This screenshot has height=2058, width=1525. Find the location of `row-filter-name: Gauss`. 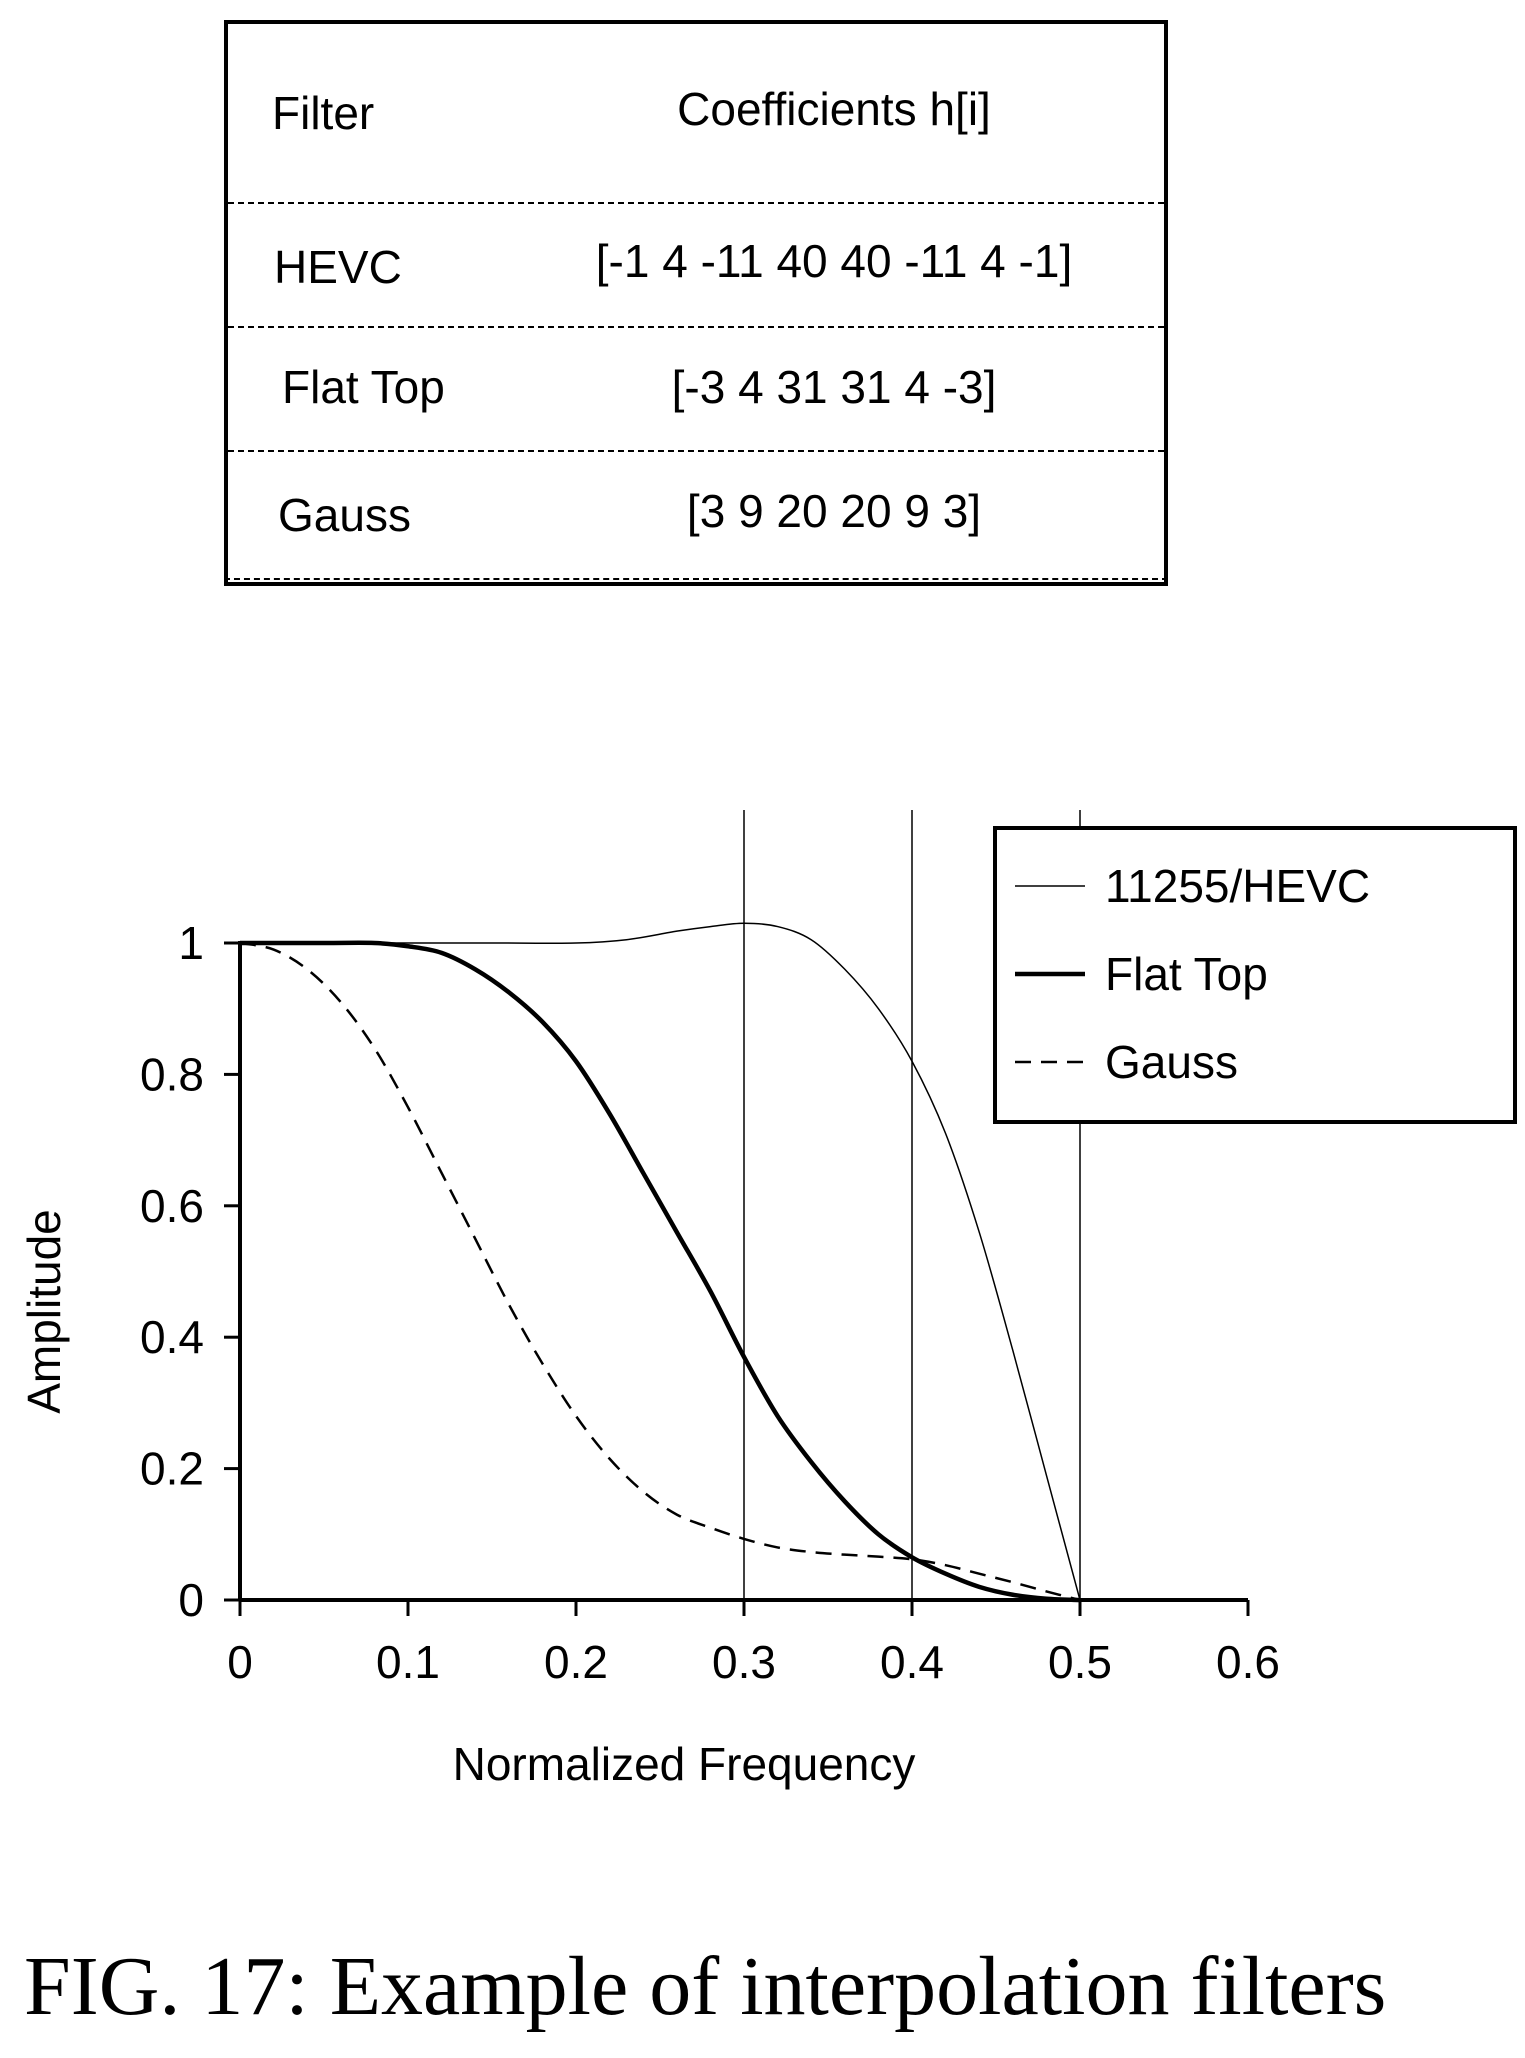

row-filter-name: Gauss is located at coordinates (344, 515).